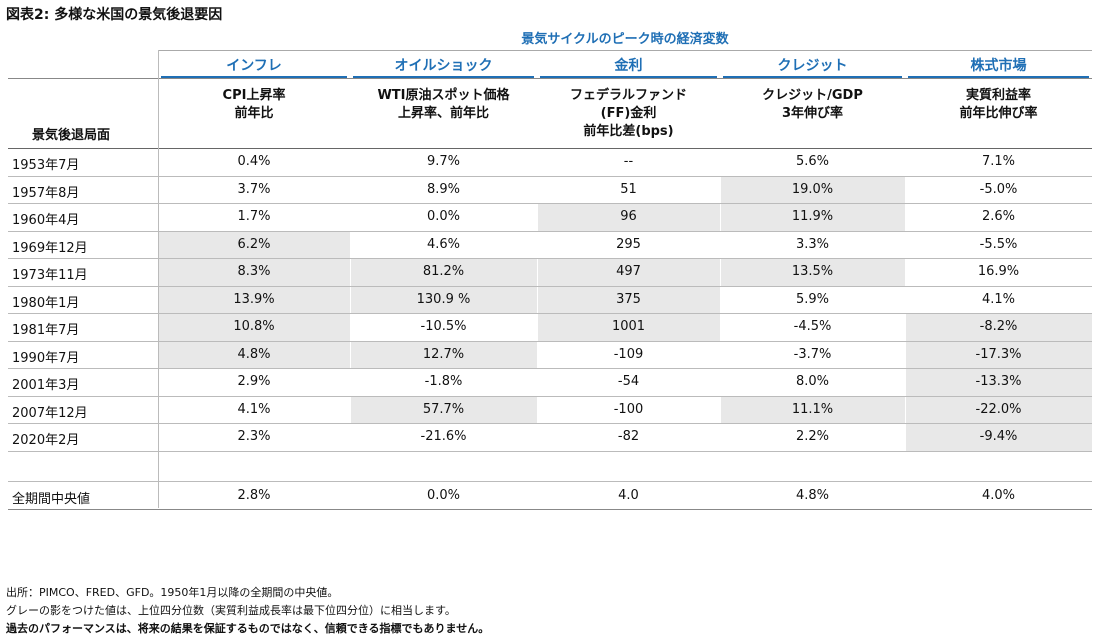  Describe the element at coordinates (443, 95) in the screenshot. I see `column-header: WTI原油スポット価格` at that location.